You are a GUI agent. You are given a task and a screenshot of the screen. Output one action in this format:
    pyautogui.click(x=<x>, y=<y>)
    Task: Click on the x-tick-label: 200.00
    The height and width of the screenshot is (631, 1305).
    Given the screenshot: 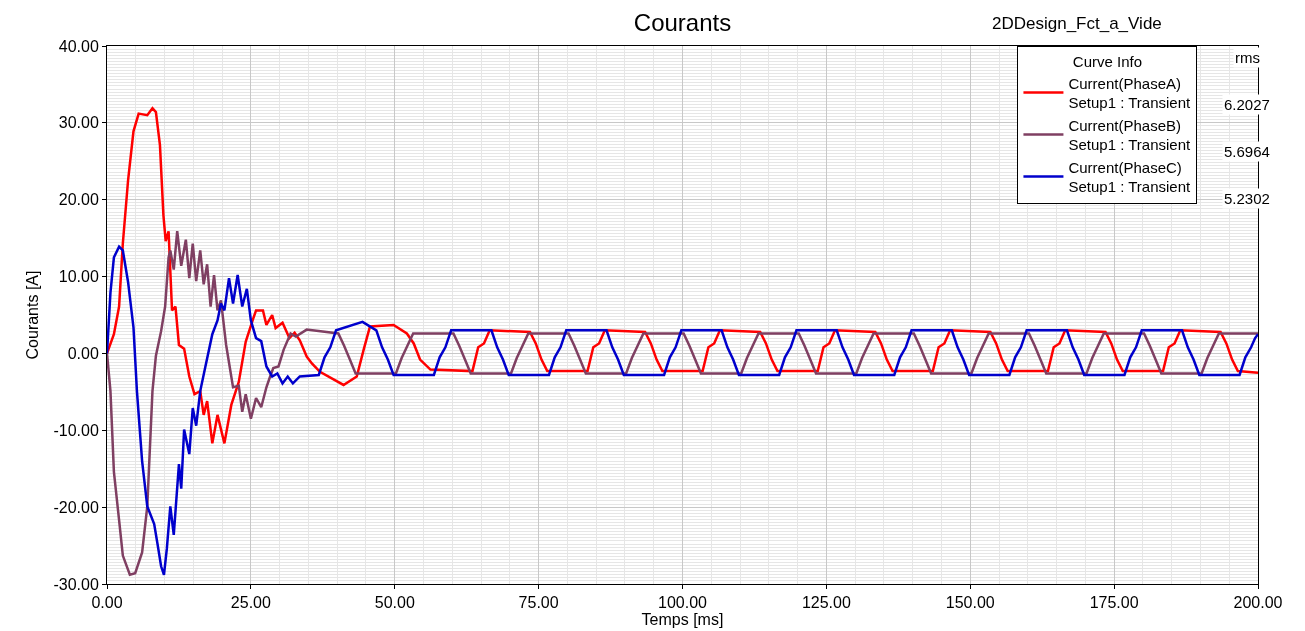 What is the action you would take?
    pyautogui.click(x=1258, y=603)
    